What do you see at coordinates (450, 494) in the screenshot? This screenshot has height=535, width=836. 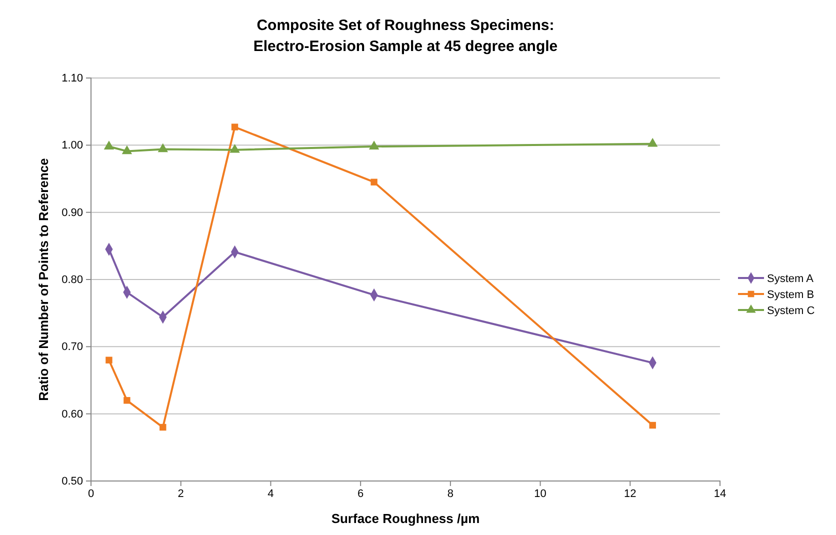 I see `x-tick-label: 8` at bounding box center [450, 494].